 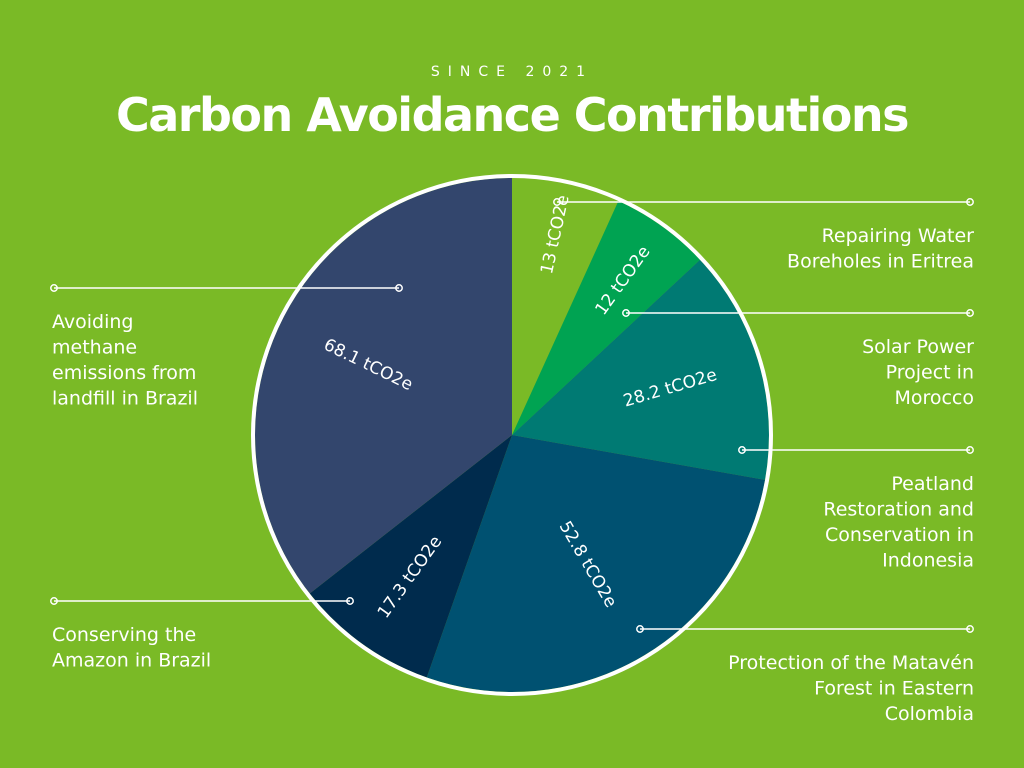 I want to click on callout-label-line: Conserving the, so click(x=124, y=635).